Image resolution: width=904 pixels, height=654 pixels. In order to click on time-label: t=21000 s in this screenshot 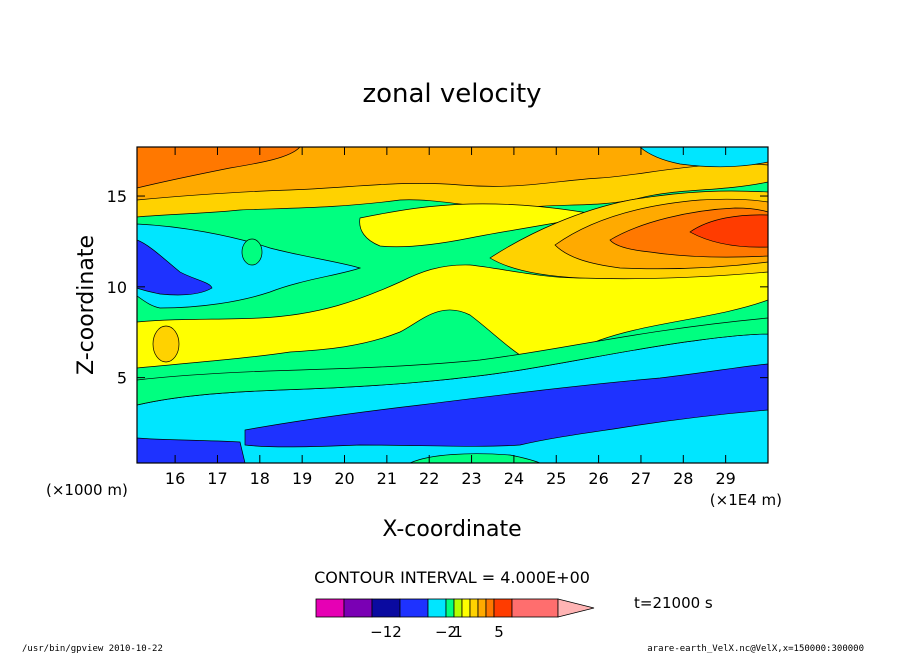, I will do `click(673, 603)`.